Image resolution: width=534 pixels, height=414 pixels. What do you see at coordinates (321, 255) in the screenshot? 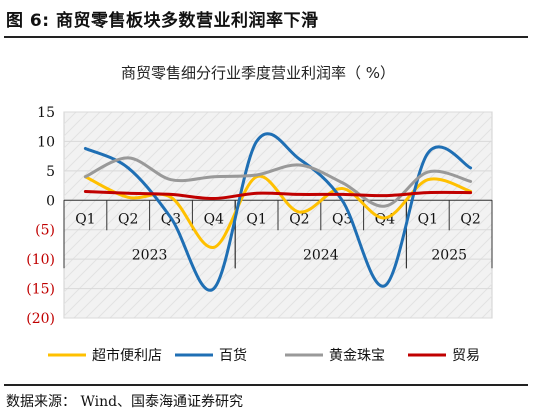
I see `year-group-label: 2024` at bounding box center [321, 255].